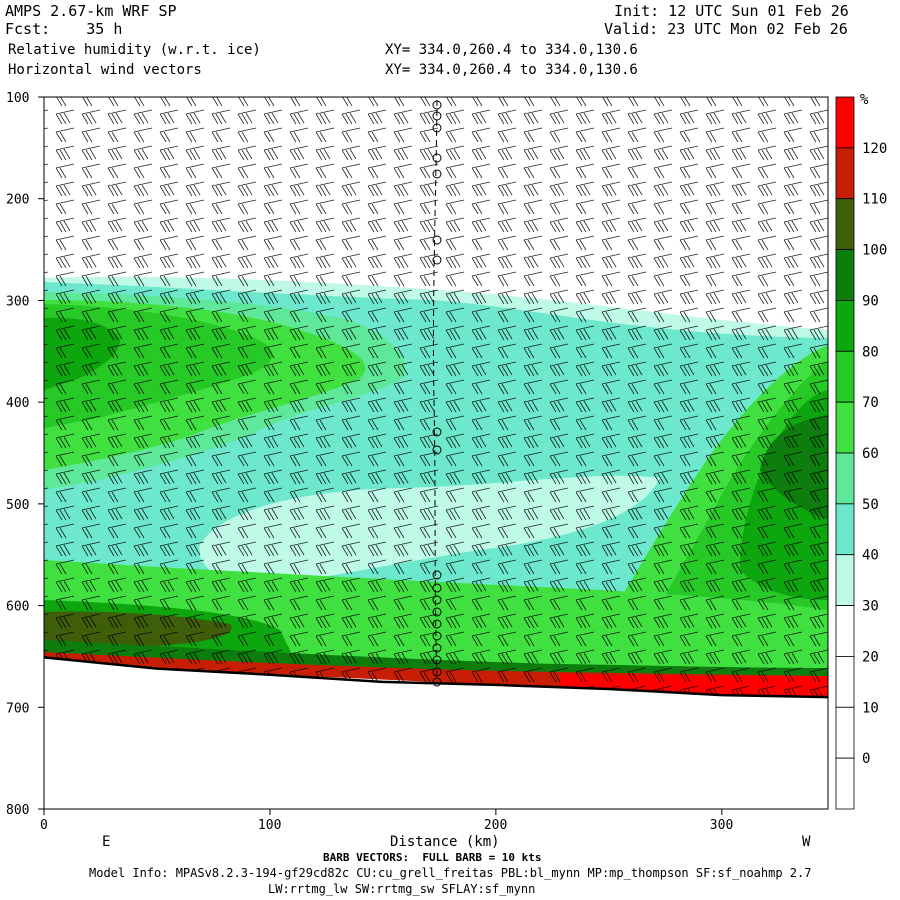 This screenshot has height=900, width=900. Describe the element at coordinates (432, 857) in the screenshot. I see `barb-note: BARB VECTORS: FULL BARB = 10 kts` at that location.